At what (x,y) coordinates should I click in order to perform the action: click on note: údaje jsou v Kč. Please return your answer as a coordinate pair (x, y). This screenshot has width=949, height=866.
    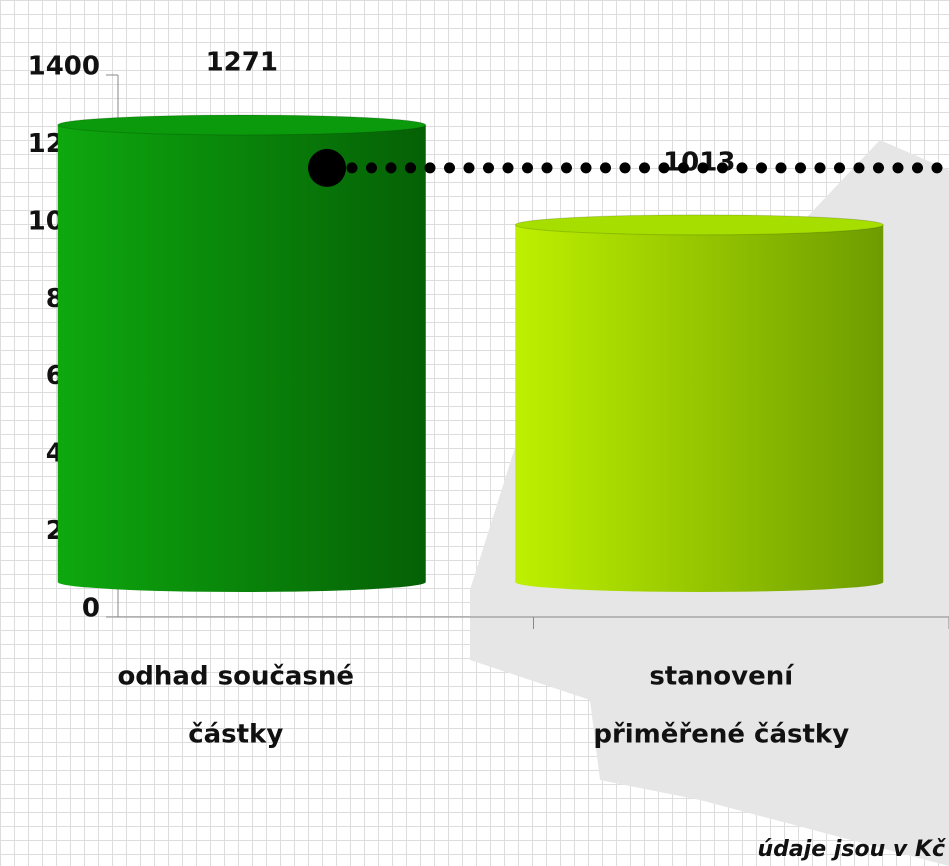
    Looking at the image, I should click on (851, 849).